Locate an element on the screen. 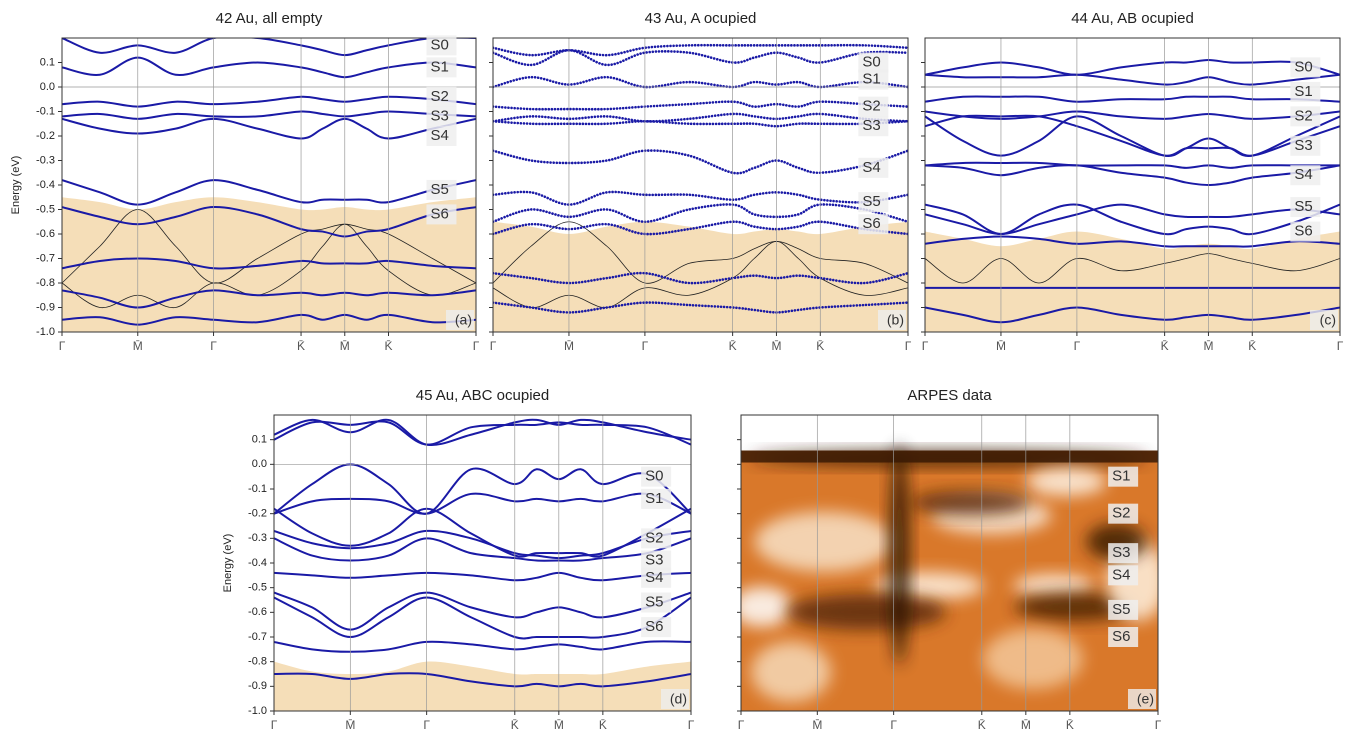  panel-title: 44 Au, AB ocupied is located at coordinates (1132, 18).